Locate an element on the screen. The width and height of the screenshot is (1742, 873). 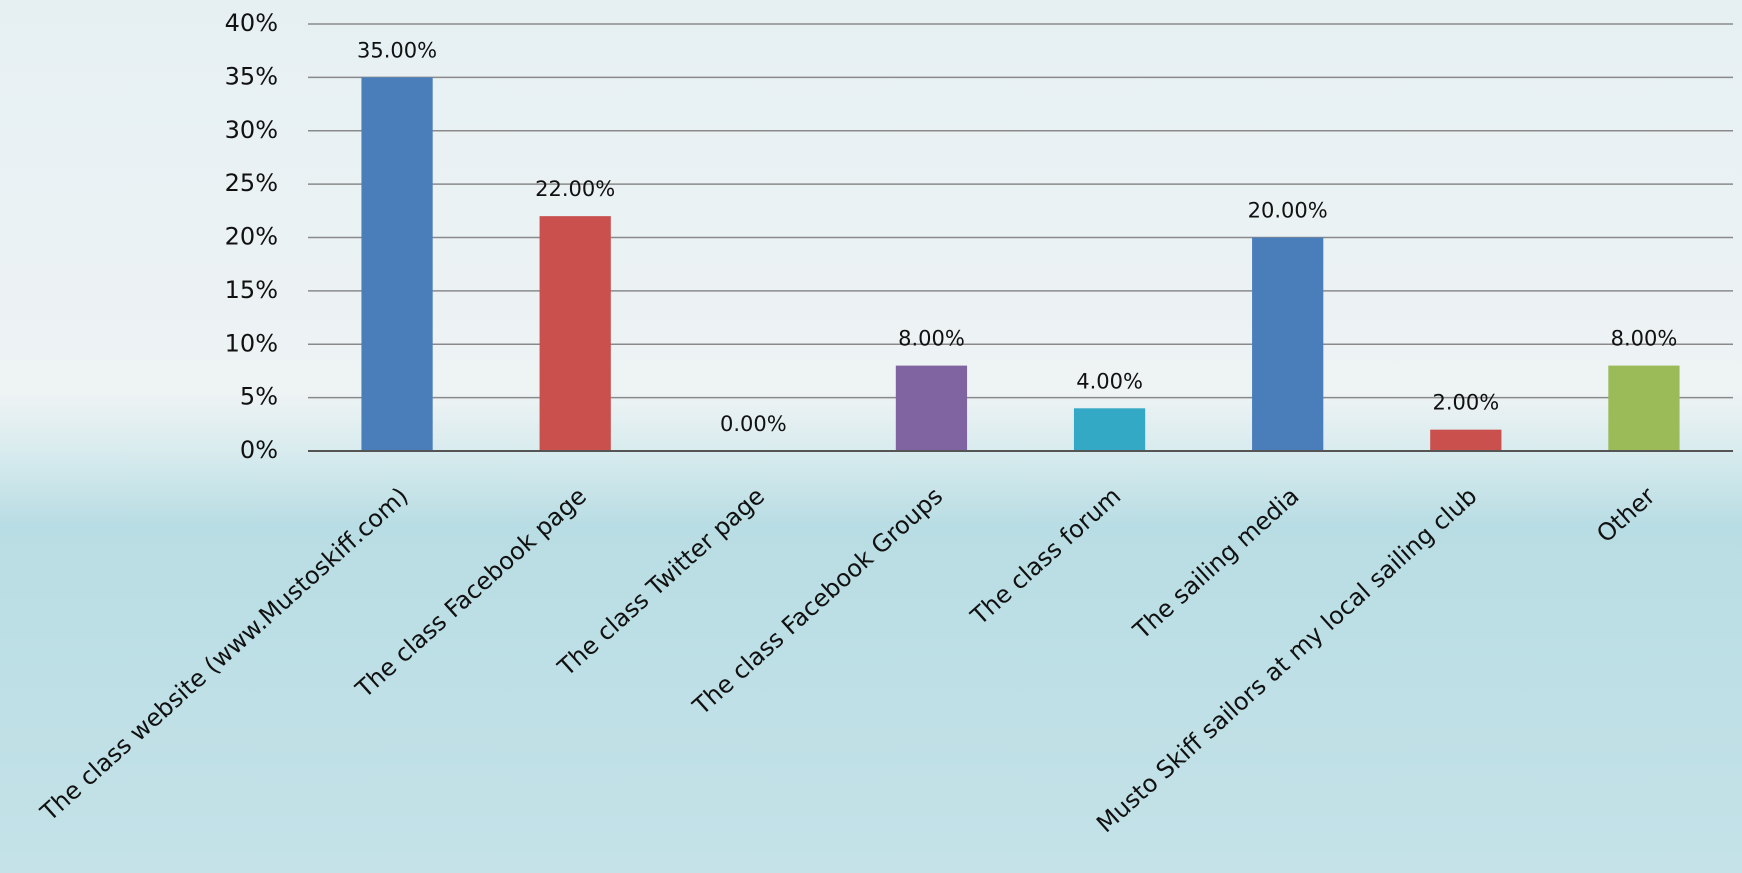
y-tick-label: 25% is located at coordinates (251, 183).